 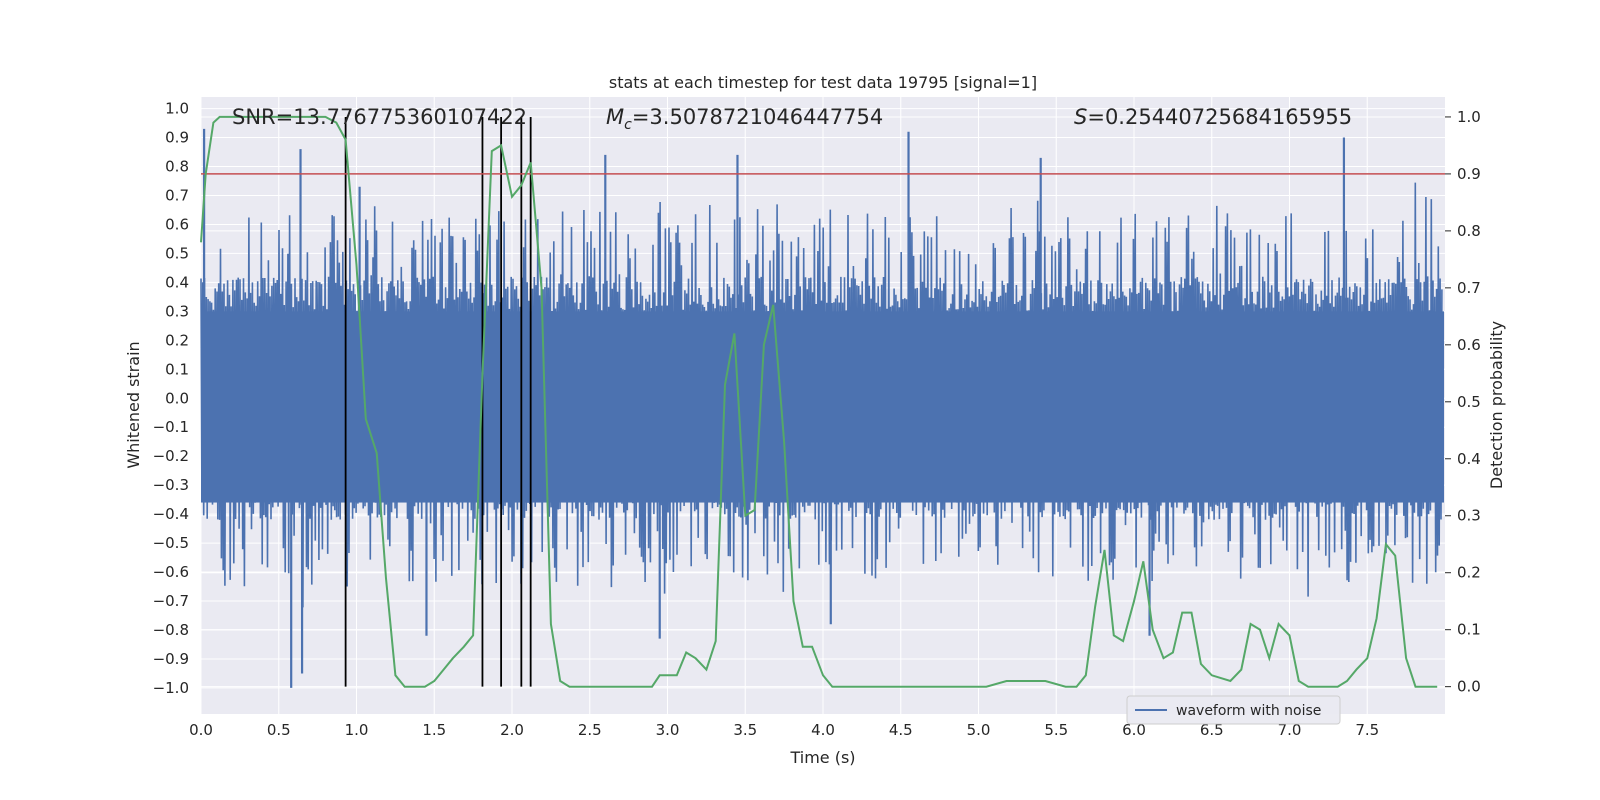 What do you see at coordinates (1469, 630) in the screenshot?
I see `y2-tick-label: 0.1` at bounding box center [1469, 630].